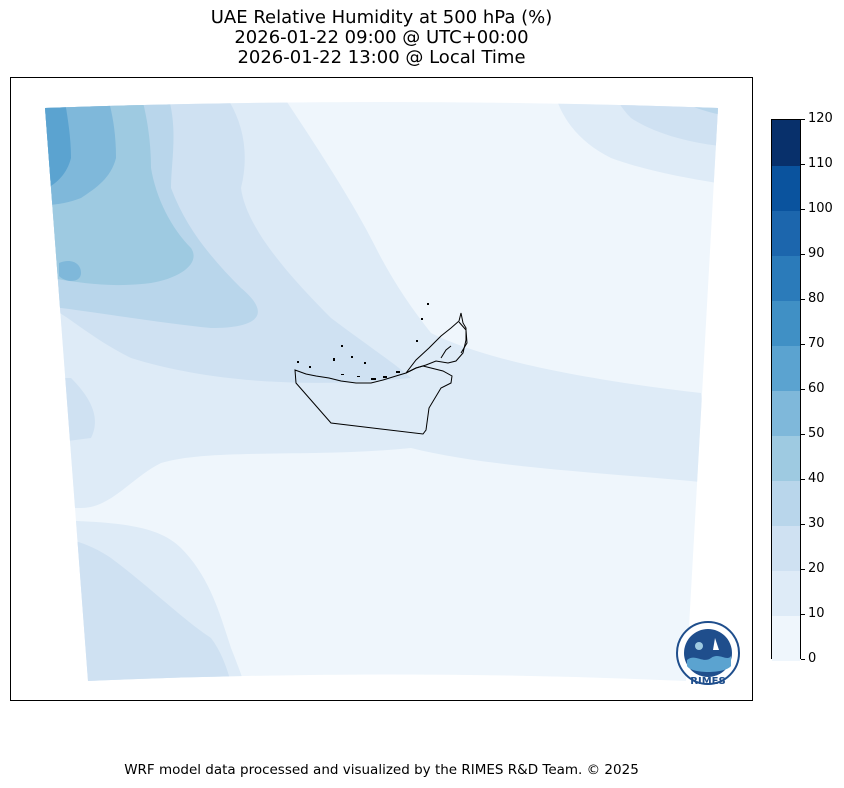 This screenshot has height=788, width=844. What do you see at coordinates (381, 57) in the screenshot?
I see `title-line-3: 2026-01-22 13:00 @ Local Time` at bounding box center [381, 57].